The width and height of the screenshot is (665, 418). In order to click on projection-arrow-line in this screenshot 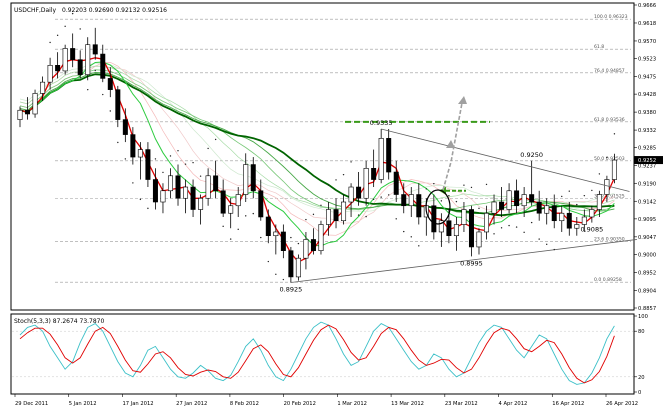, I will do `click(452, 146)`.